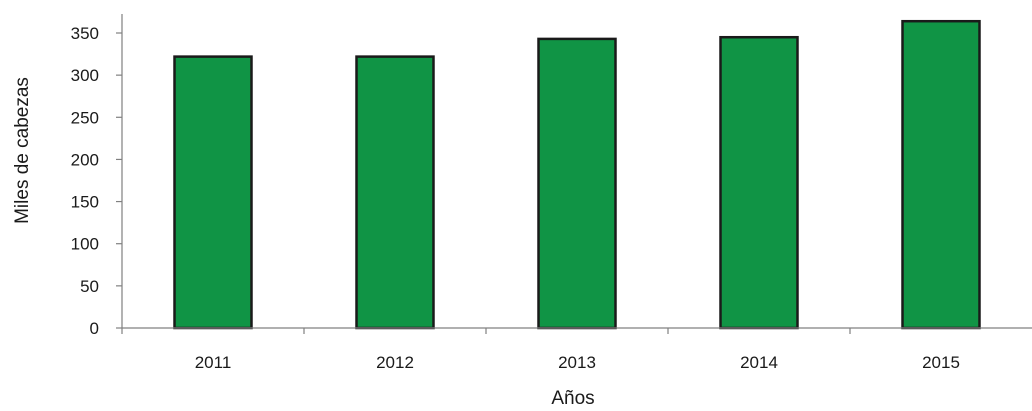  Describe the element at coordinates (395, 192) in the screenshot. I see `bar-2012` at that location.